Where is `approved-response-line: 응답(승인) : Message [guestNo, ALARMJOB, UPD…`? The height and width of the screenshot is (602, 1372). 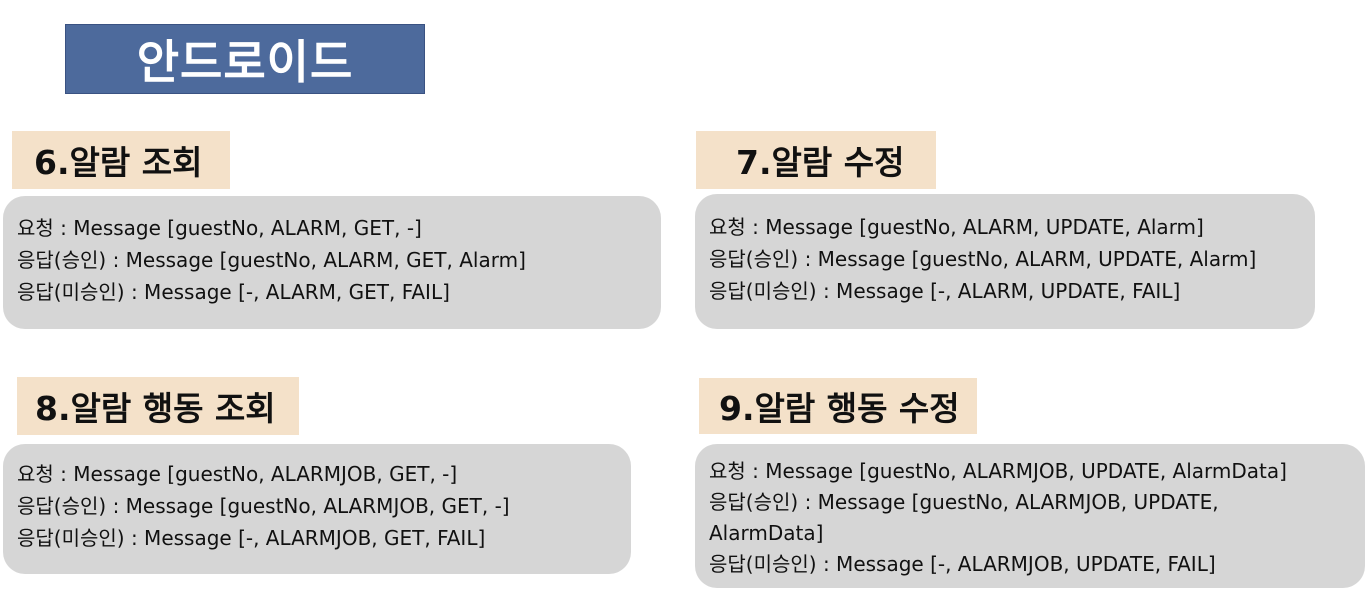 approved-response-line: 응답(승인) : Message [guestNo, ALARMJOB, UPD… is located at coordinates (964, 517).